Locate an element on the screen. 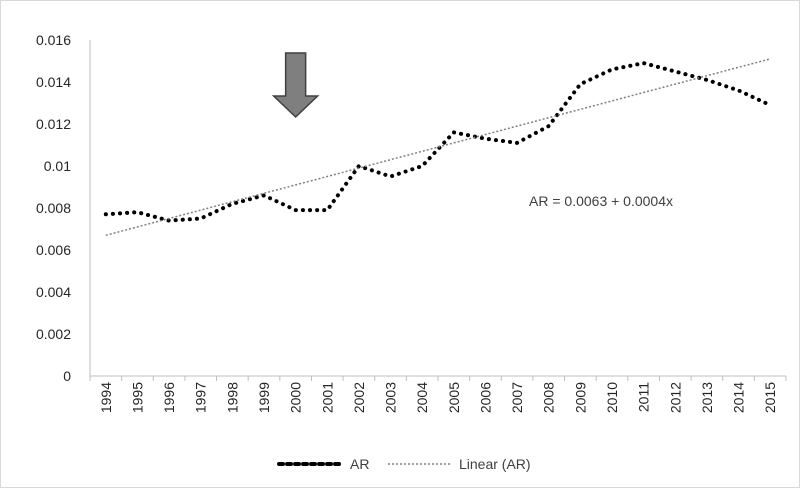 Image resolution: width=800 pixels, height=488 pixels. x-tick-label: 2015 is located at coordinates (770, 397).